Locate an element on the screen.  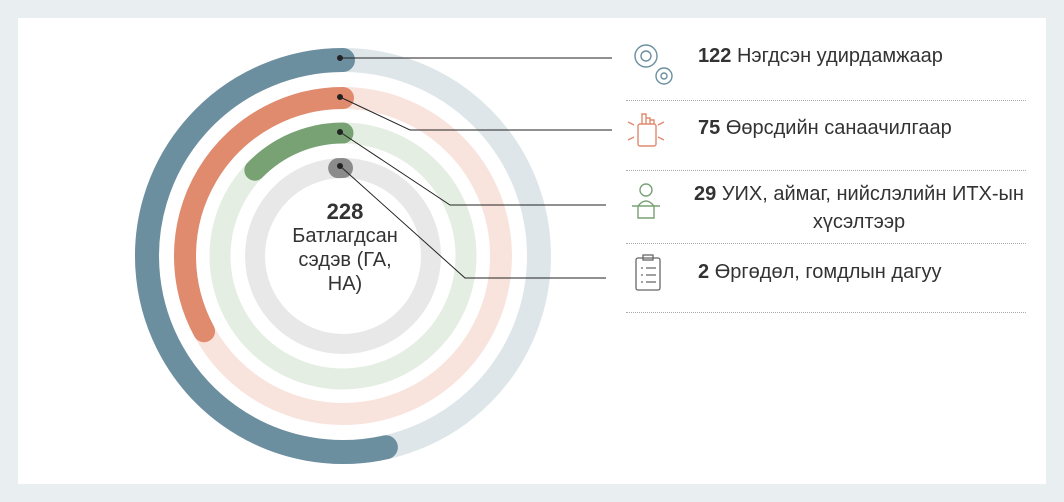
icon-gears is located at coordinates (653, 64).